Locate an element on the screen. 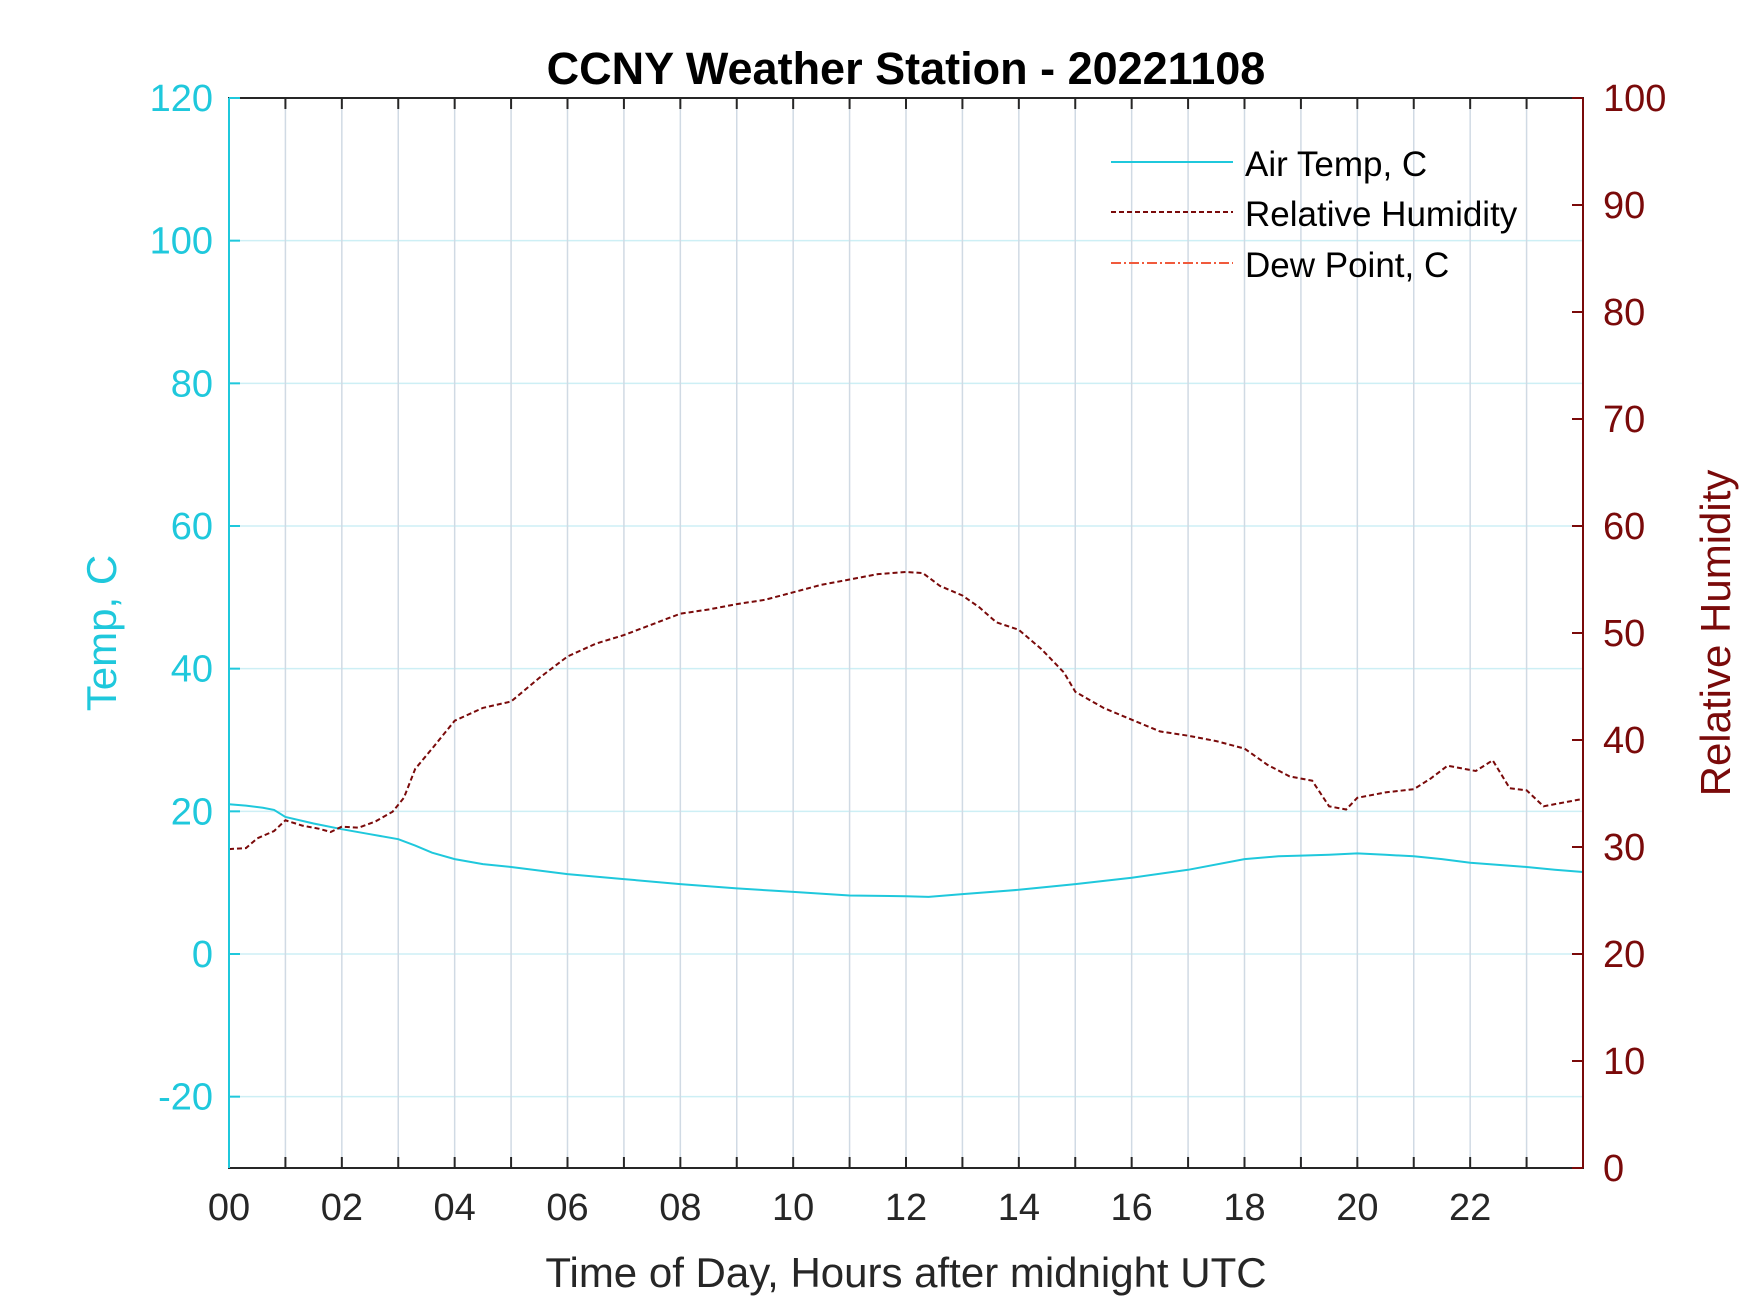 The height and width of the screenshot is (1313, 1750). x-tick-label: 10 is located at coordinates (793, 1208).